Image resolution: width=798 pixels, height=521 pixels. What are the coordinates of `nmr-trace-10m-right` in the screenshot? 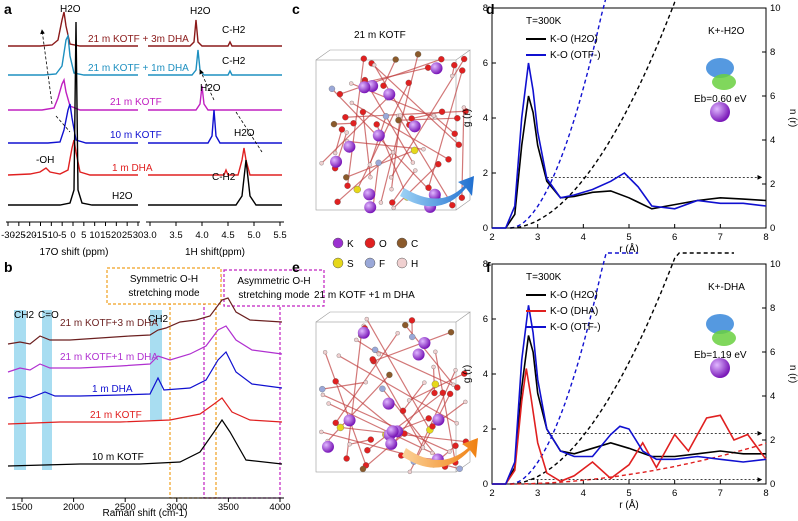 It's located at (215, 126).